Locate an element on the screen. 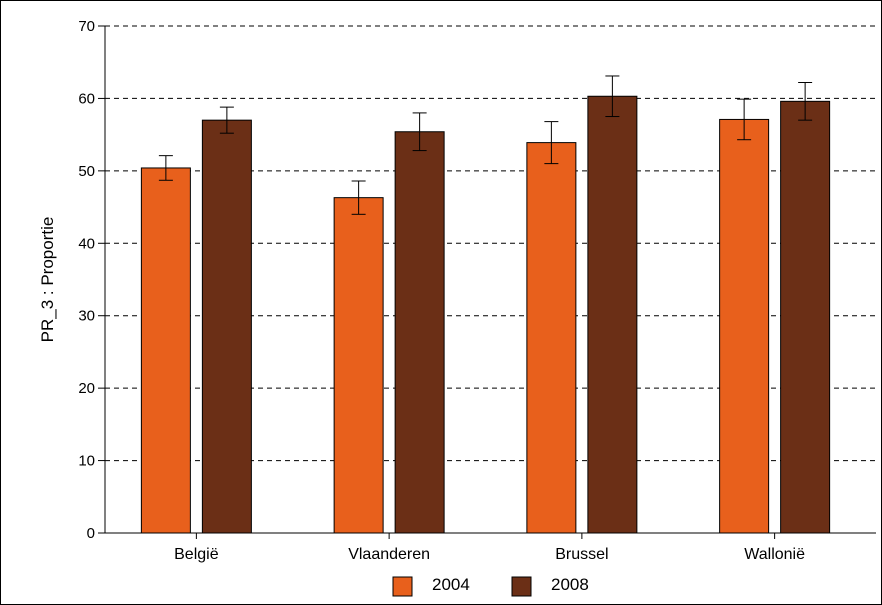  y-tick-label: 20 is located at coordinates (86, 388).